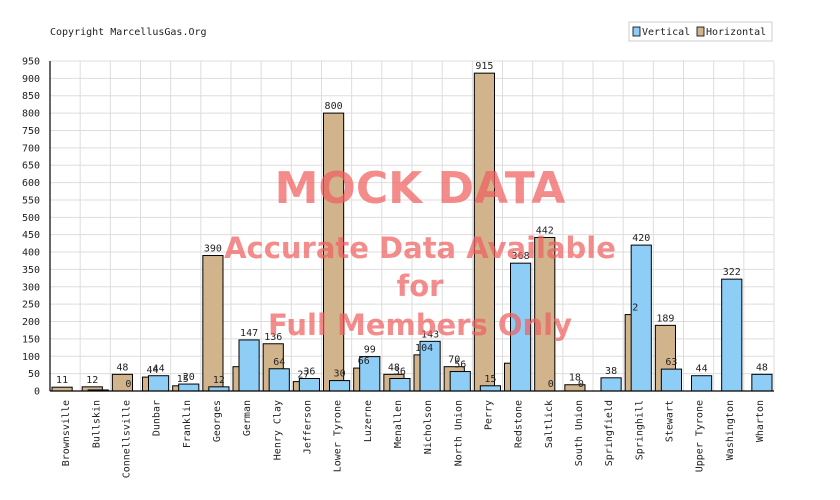 The width and height of the screenshot is (840, 500). What do you see at coordinates (338, 436) in the screenshot?
I see `x-tick-label: Lower Tyrone` at bounding box center [338, 436].